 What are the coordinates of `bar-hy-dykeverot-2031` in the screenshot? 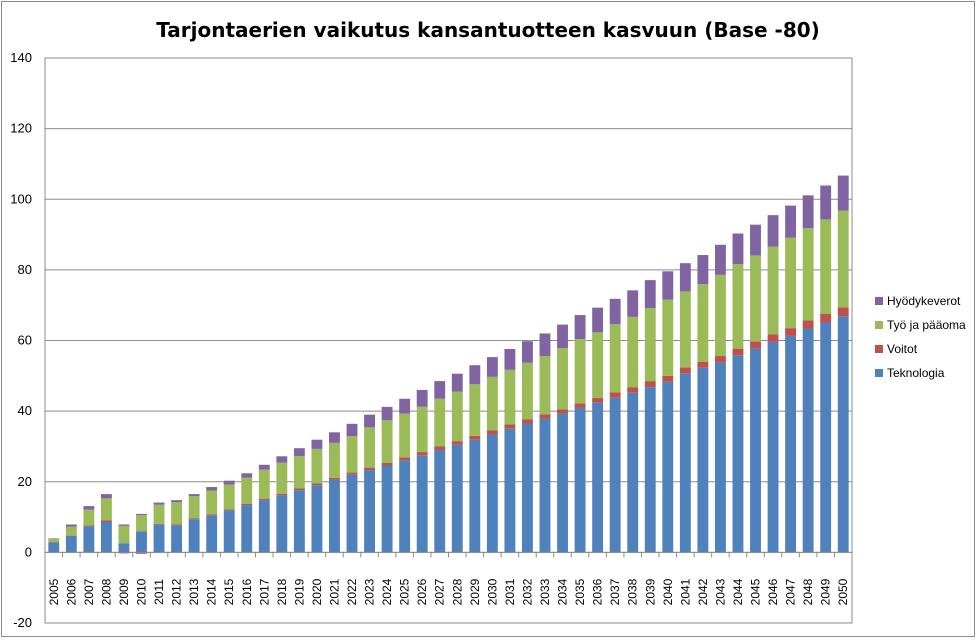 It's located at (510, 359).